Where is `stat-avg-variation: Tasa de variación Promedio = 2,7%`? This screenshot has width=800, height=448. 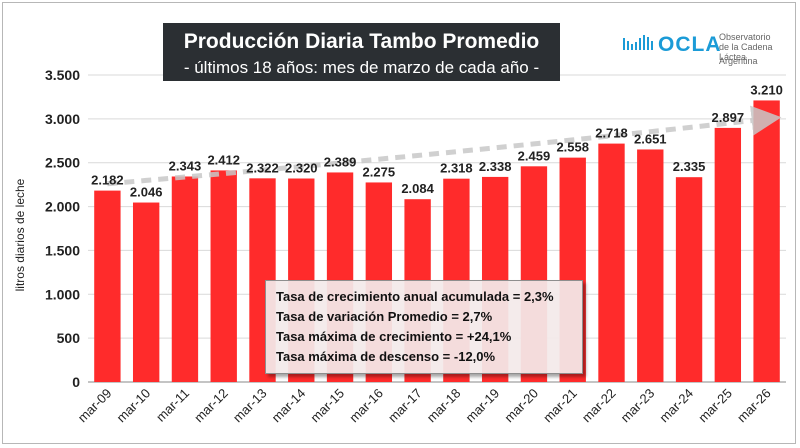 stat-avg-variation: Tasa de variación Promedio = 2,7% is located at coordinates (384, 316).